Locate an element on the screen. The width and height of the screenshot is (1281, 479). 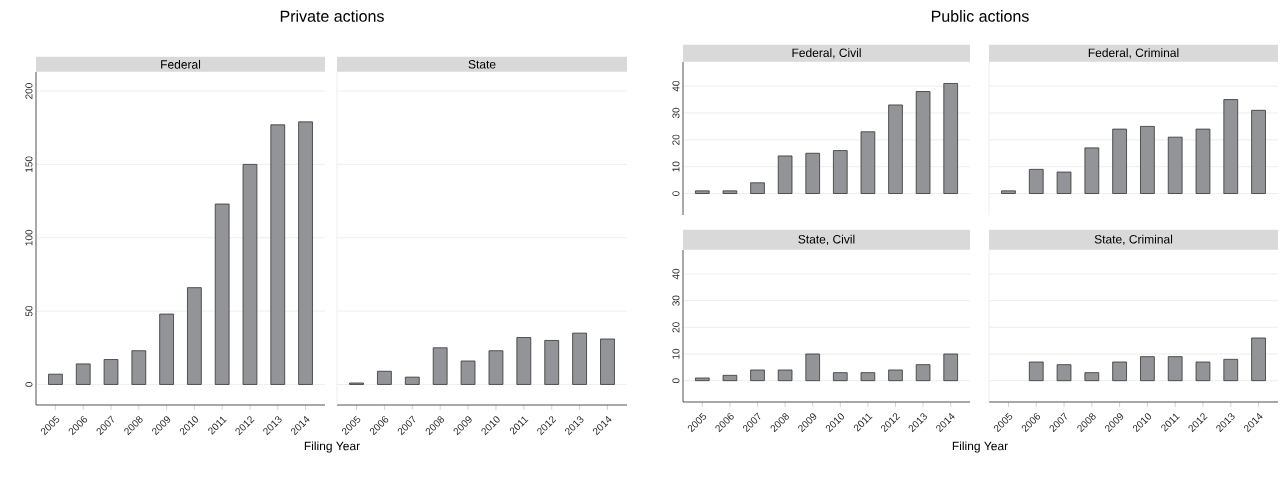
y-tick-label: 150 is located at coordinates (29, 164).